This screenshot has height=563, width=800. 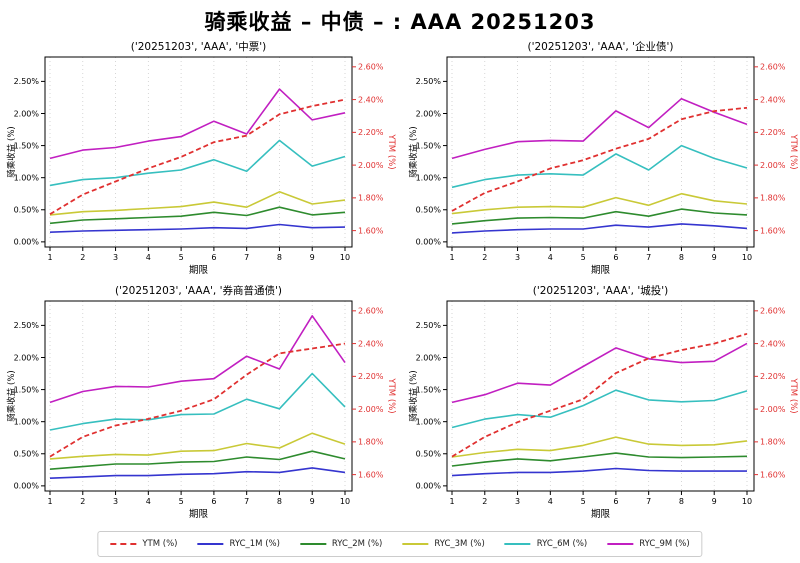 I want to click on page-title: 骑乘收益 – 中债 – : AAA 20251203, so click(x=400, y=22).